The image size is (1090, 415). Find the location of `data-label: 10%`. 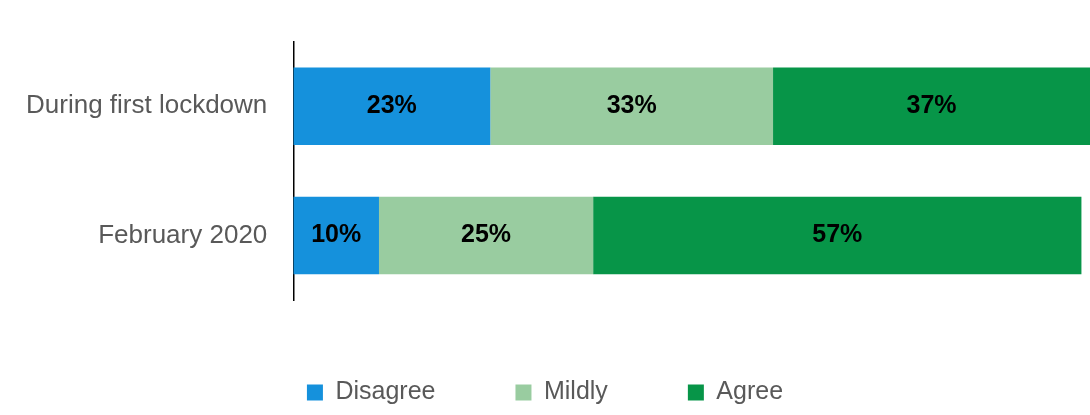

data-label: 10% is located at coordinates (336, 233).